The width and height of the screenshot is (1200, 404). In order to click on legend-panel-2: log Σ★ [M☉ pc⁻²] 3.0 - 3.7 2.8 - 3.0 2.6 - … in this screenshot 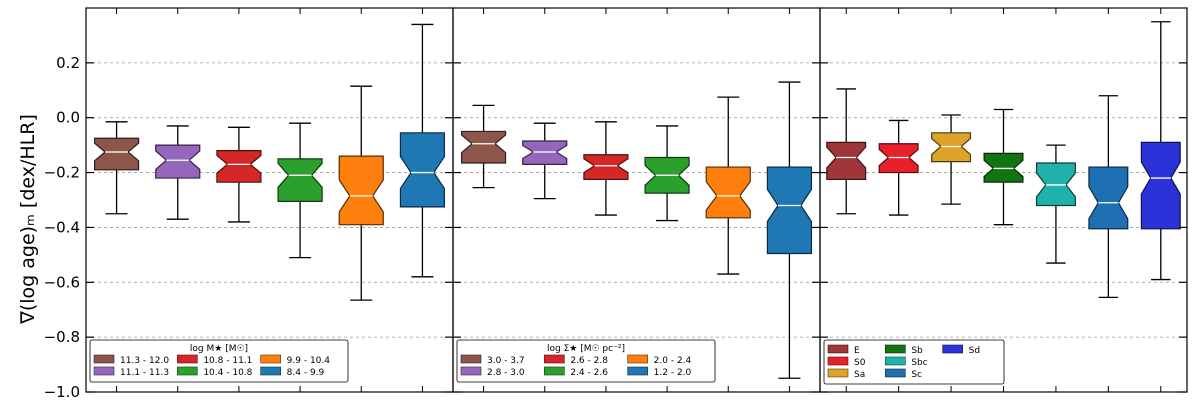, I will do `click(586, 361)`.